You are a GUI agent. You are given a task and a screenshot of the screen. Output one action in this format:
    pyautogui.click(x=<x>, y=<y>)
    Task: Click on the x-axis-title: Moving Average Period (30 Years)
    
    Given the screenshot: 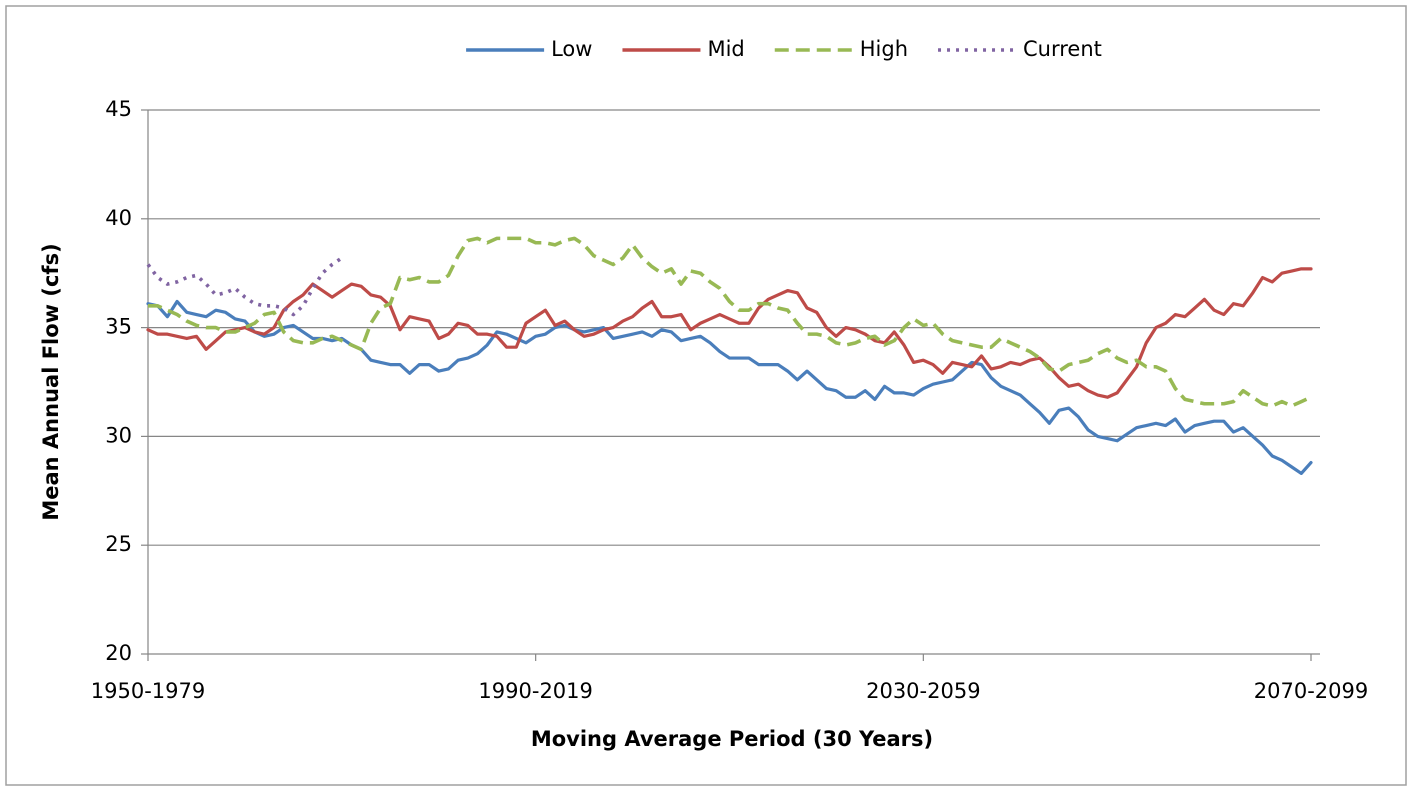 What is the action you would take?
    pyautogui.click(x=732, y=739)
    